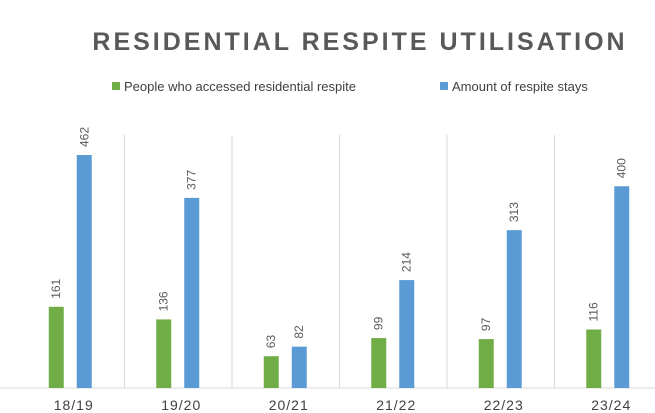 This screenshot has width=655, height=413. I want to click on x-tick-label: 18/19, so click(74, 405).